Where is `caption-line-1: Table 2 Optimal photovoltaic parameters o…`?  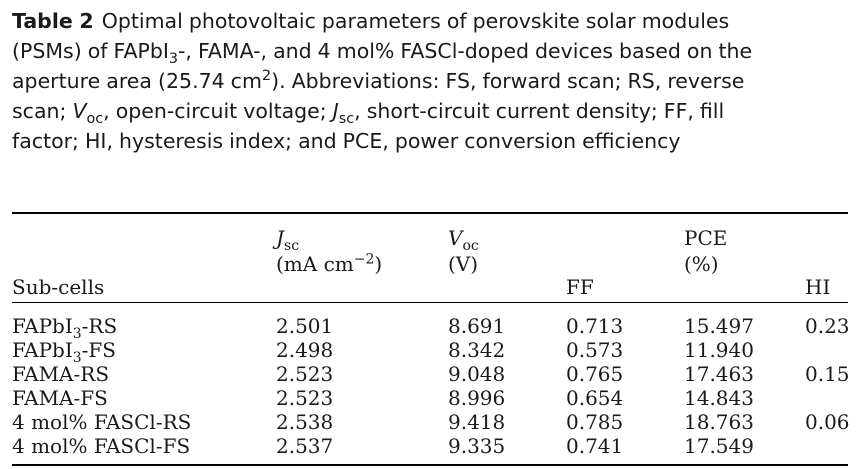 caption-line-1: Table 2 Optimal photovoltaic parameters o… is located at coordinates (371, 21).